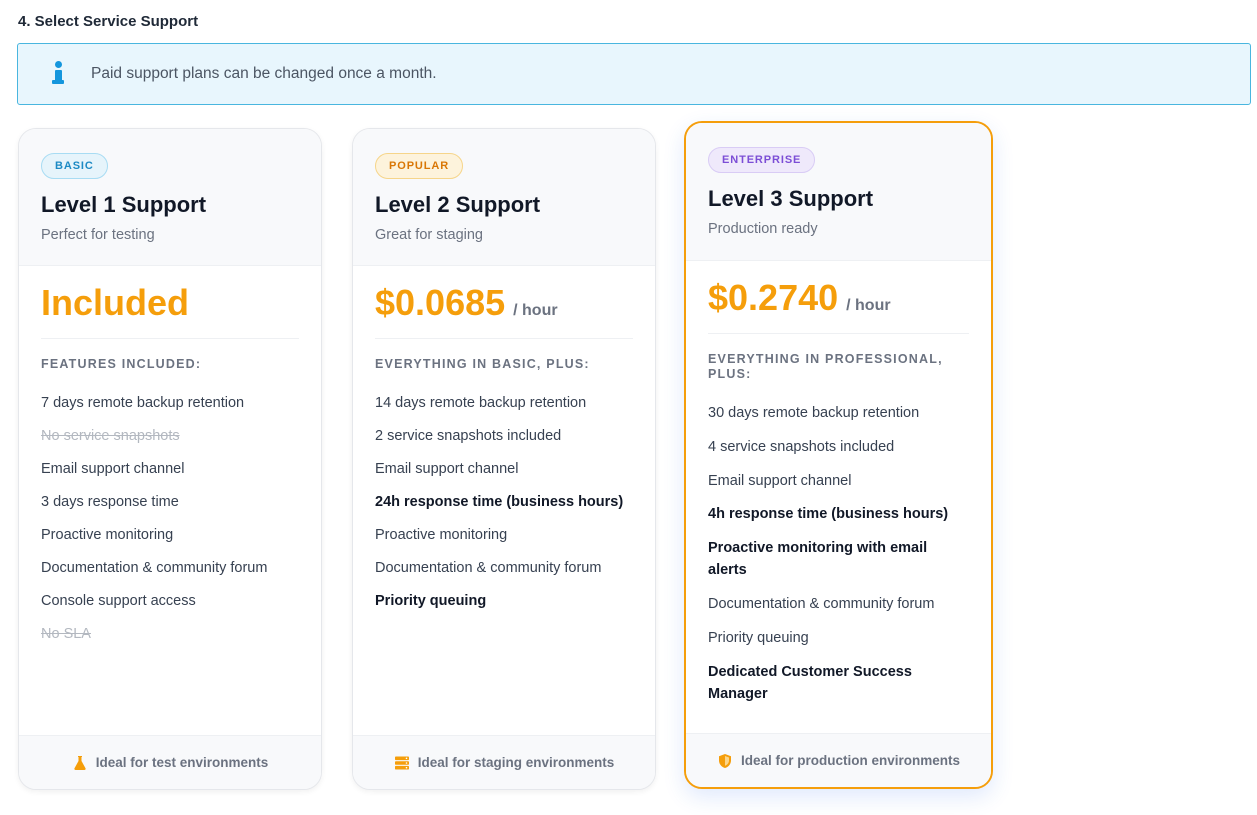  What do you see at coordinates (499, 502) in the screenshot?
I see `feature-item-highlight: 24h response time (business hours)` at bounding box center [499, 502].